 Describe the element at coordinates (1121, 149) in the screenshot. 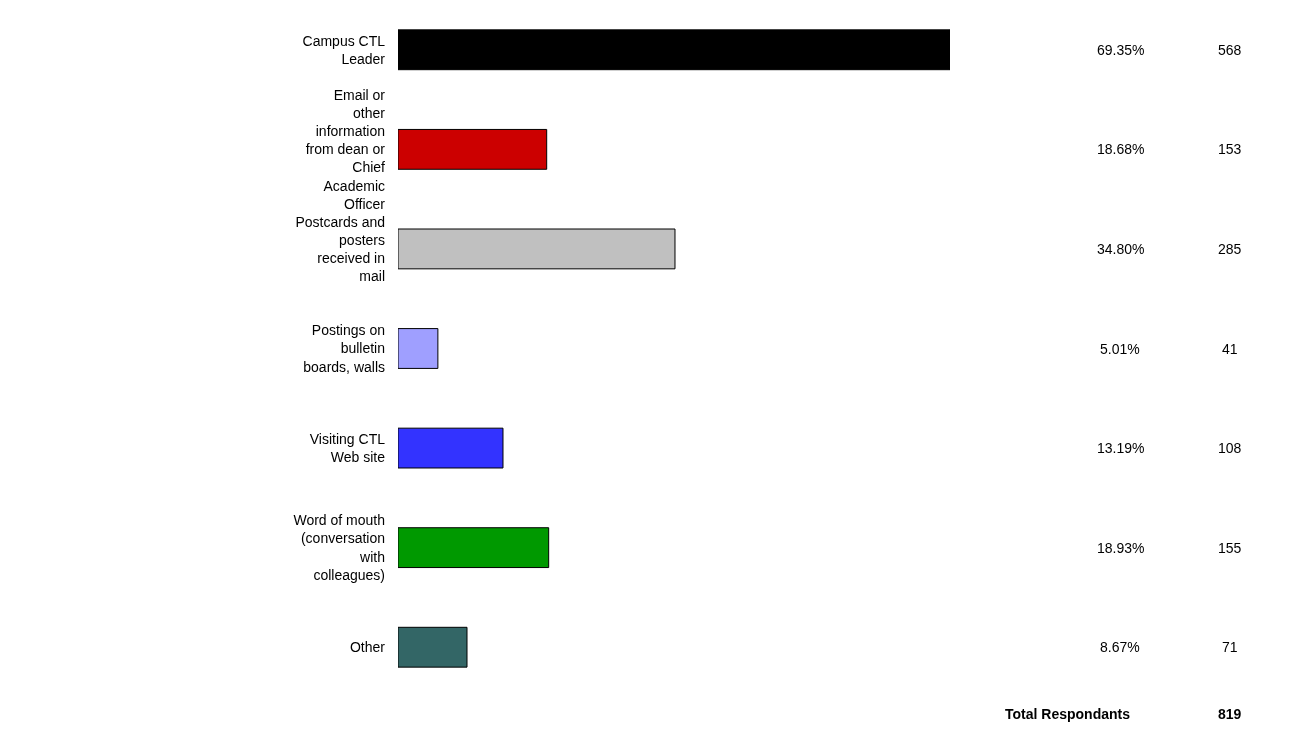

I see `data-label: 18.68%` at that location.